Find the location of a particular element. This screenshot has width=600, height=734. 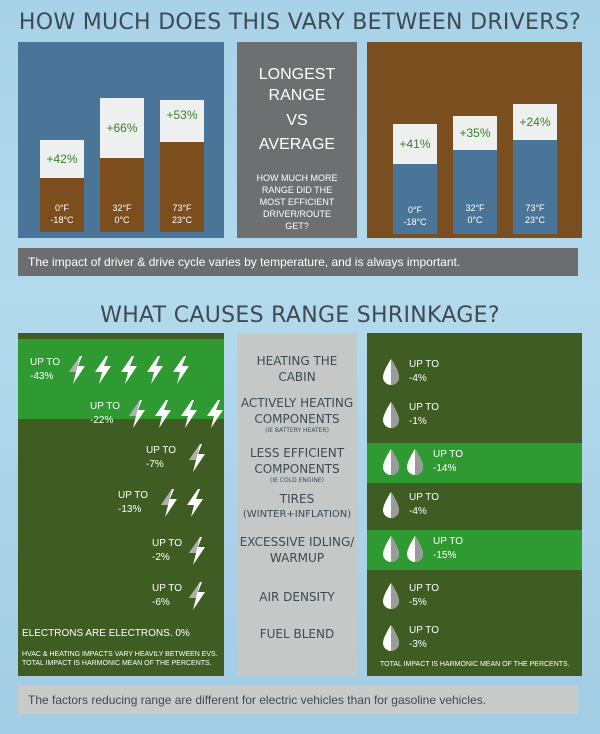

ev-factor-label: UP TO -22% is located at coordinates (108, 414).